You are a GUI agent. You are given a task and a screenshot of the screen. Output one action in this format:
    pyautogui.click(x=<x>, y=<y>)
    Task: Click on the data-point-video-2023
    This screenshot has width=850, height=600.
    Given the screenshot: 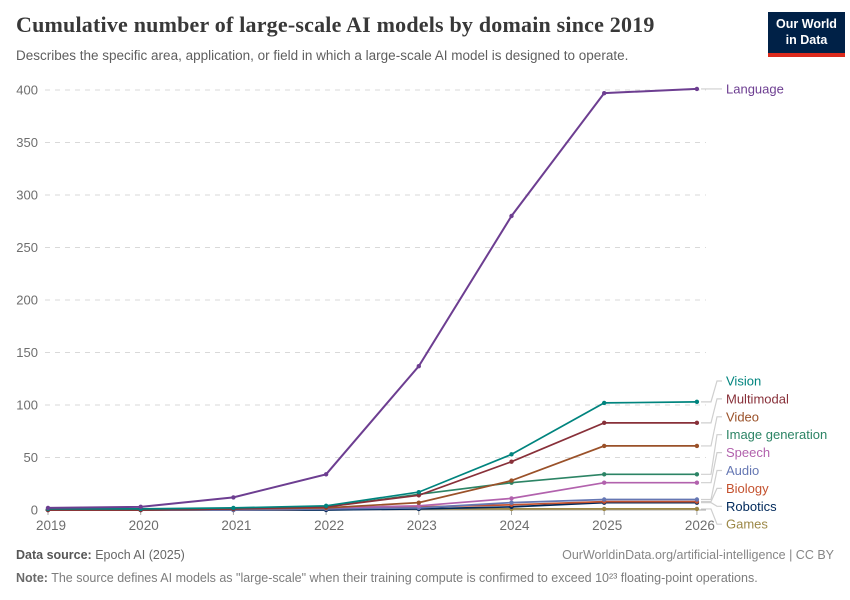 What is the action you would take?
    pyautogui.click(x=418, y=502)
    